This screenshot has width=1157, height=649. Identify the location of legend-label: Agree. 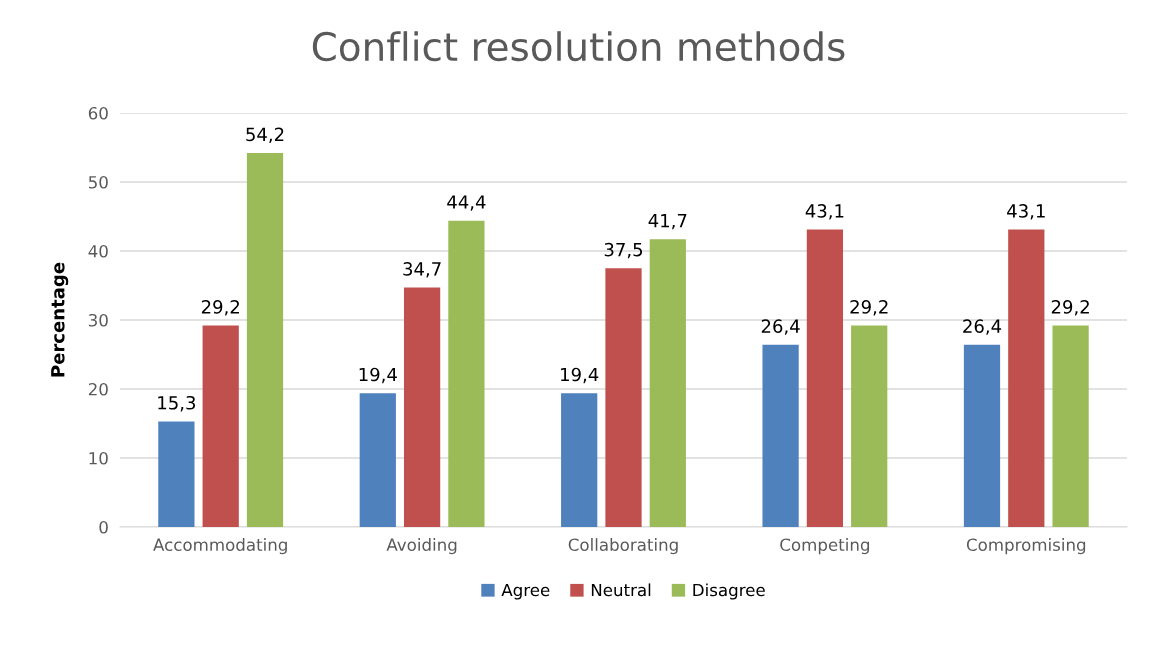
(525, 591).